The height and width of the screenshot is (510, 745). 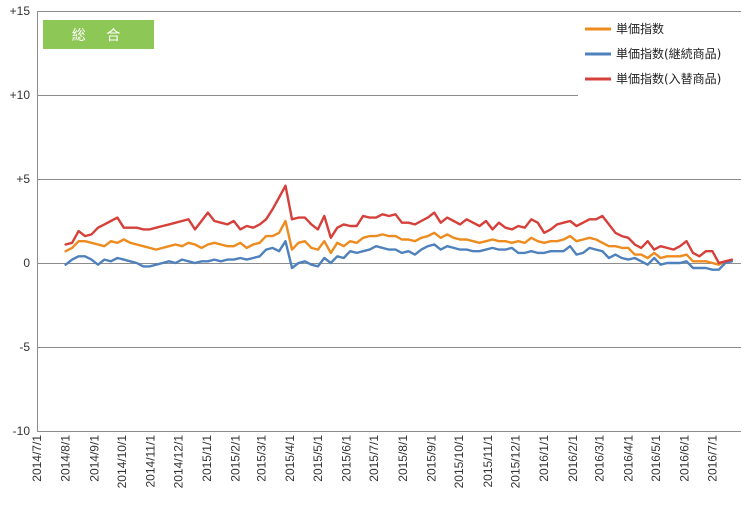 I want to click on y-tick-label: 0, so click(x=26, y=263).